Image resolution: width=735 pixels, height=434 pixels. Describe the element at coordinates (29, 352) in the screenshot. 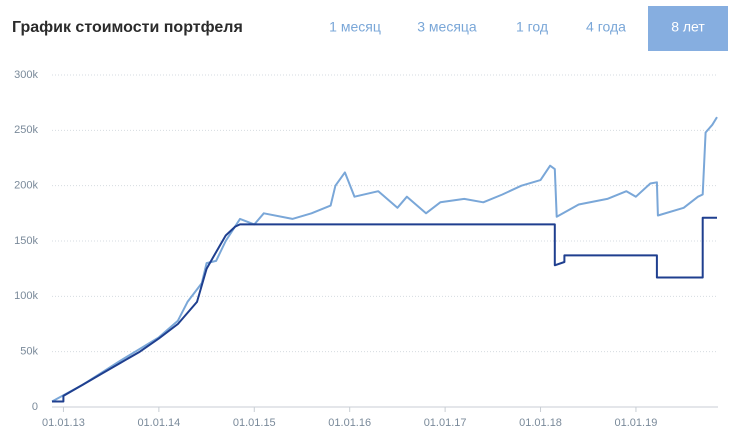

I see `y-tick-label: 50k` at that location.